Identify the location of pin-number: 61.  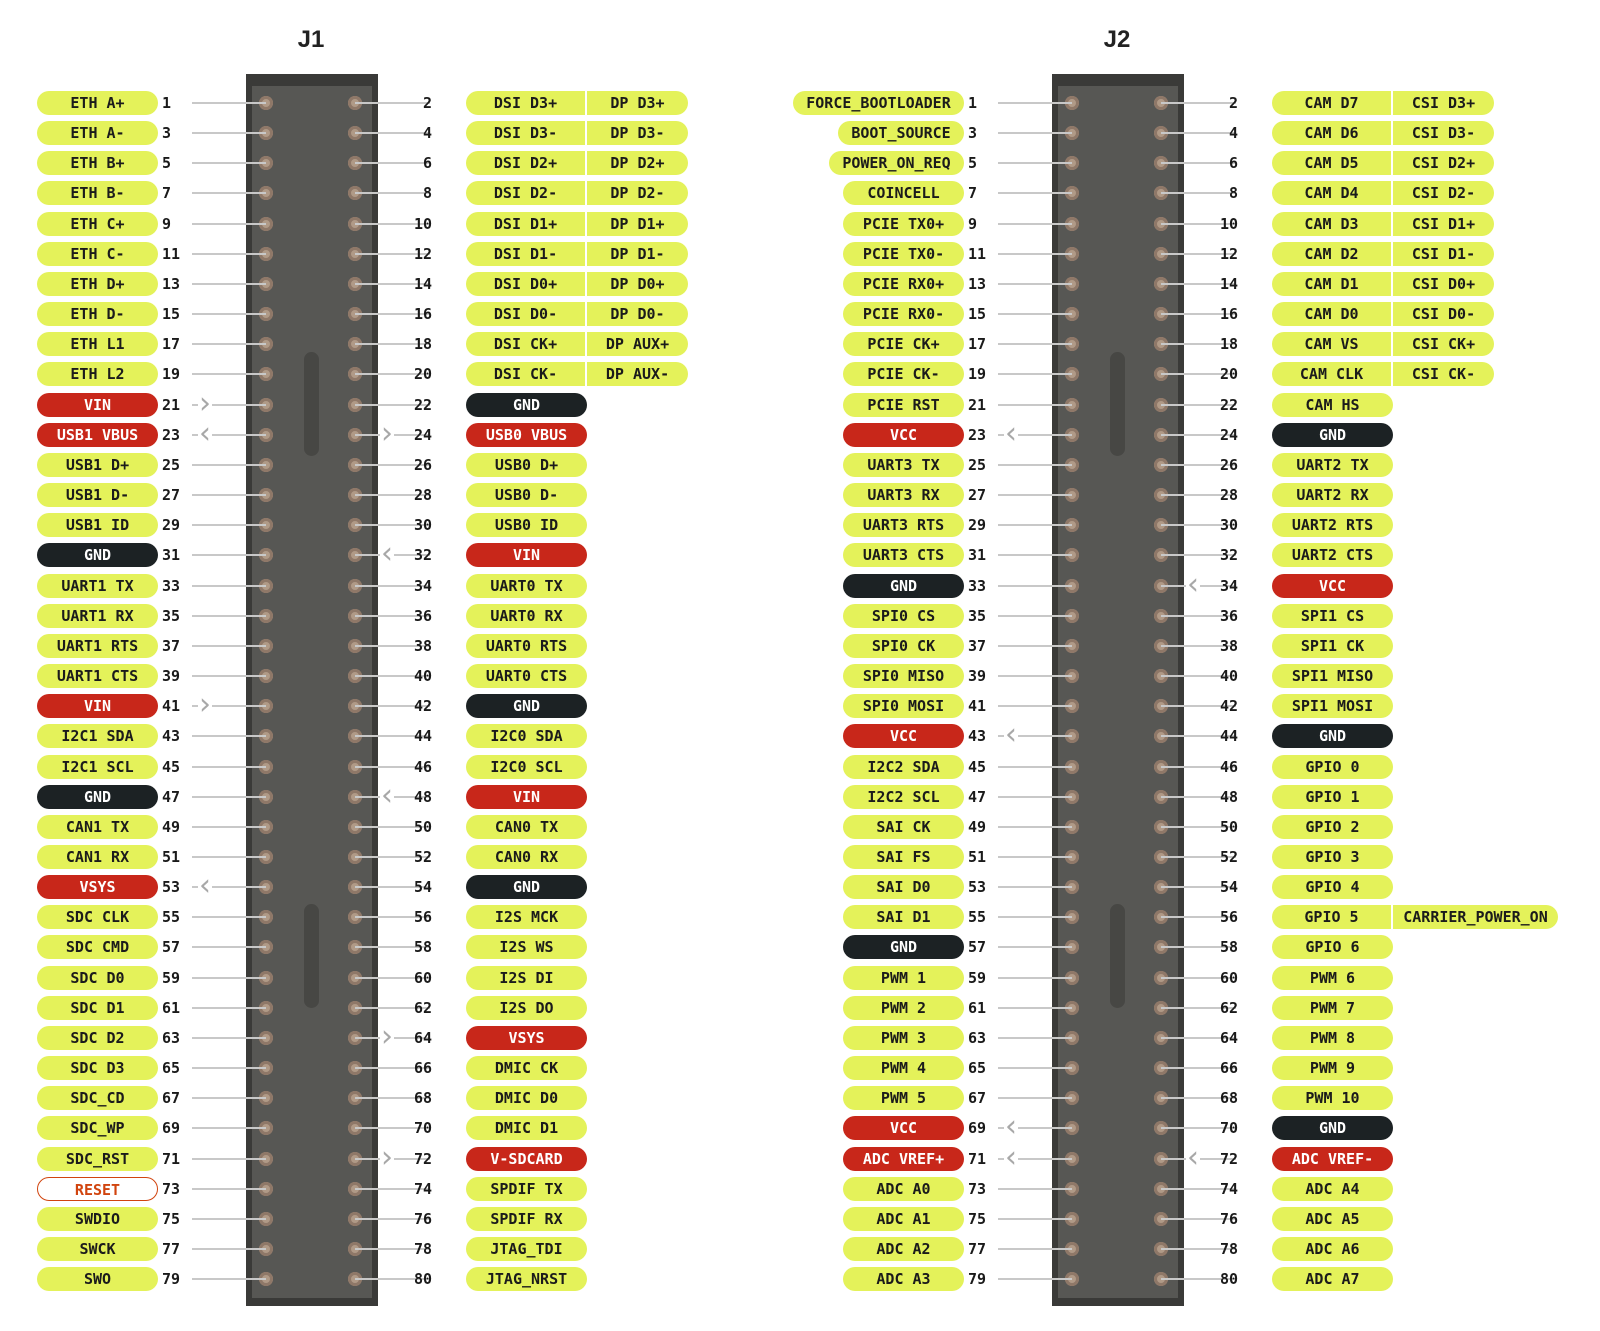
(977, 1007).